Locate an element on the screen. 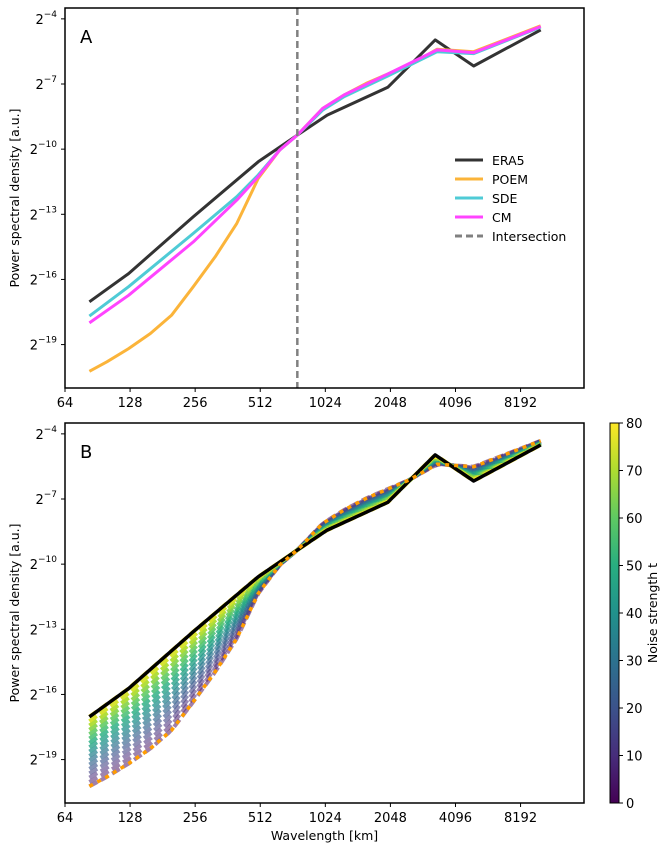 This screenshot has width=665, height=856. panel-label: B is located at coordinates (86, 452).